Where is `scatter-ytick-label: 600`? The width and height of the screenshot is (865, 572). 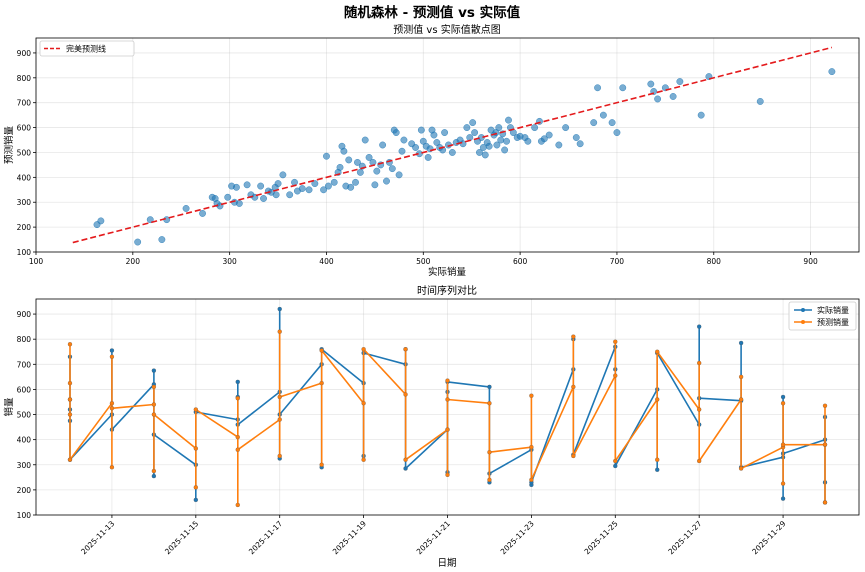 scatter-ytick-label: 600 is located at coordinates (24, 128).